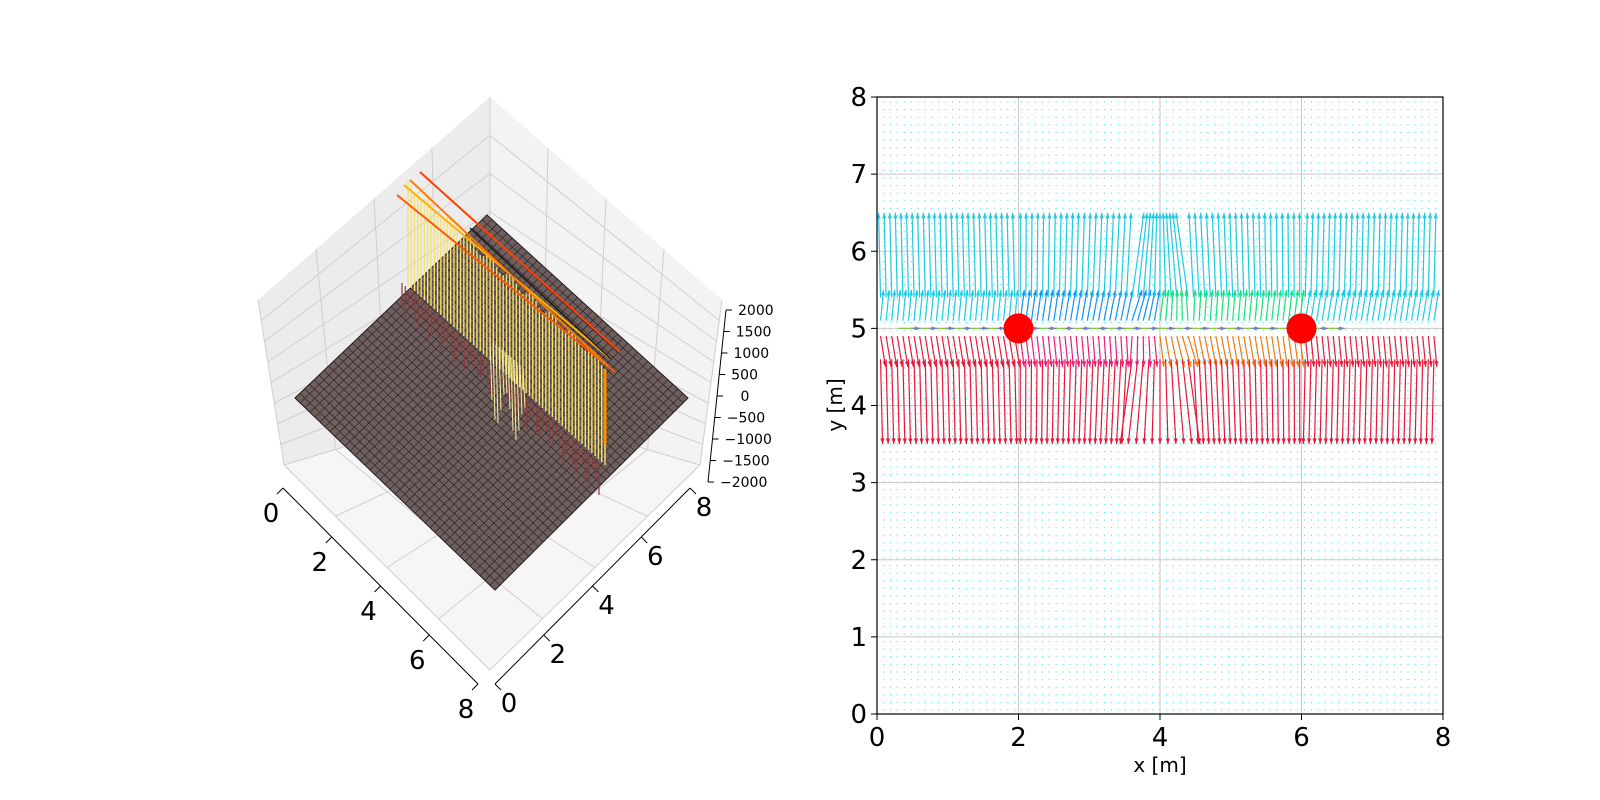  Describe the element at coordinates (740, 397) in the screenshot. I see `z-tick-labels-3d: 2000 1500 1000 500 0 −500 −1000 −1500 −2000` at that location.